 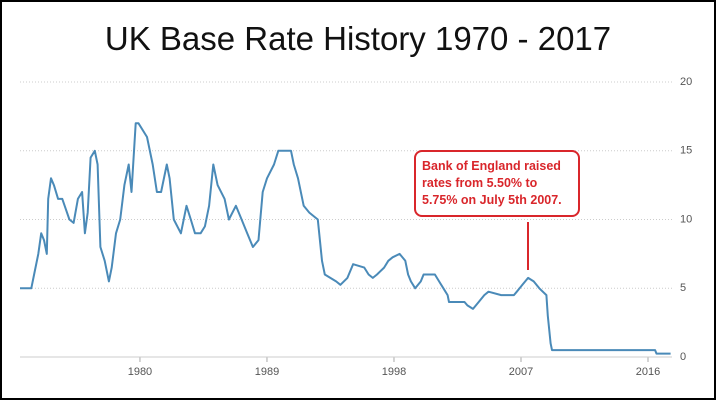 I want to click on x-tick-label: 1989, so click(x=267, y=372).